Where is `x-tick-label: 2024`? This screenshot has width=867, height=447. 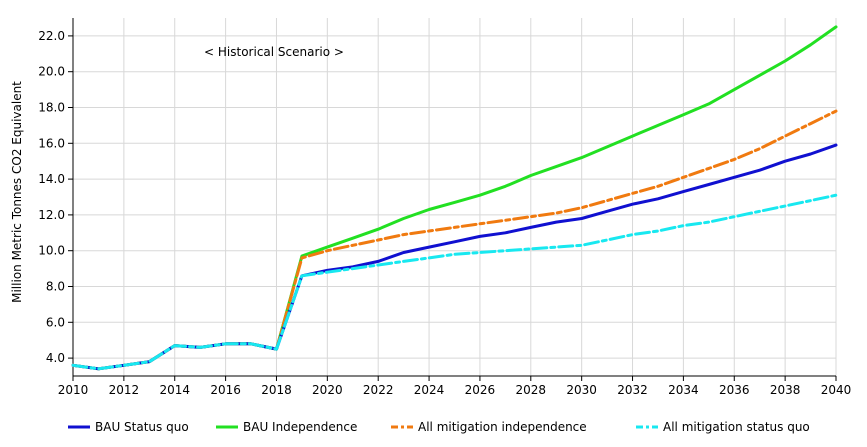 x-tick-label: 2024 is located at coordinates (429, 390).